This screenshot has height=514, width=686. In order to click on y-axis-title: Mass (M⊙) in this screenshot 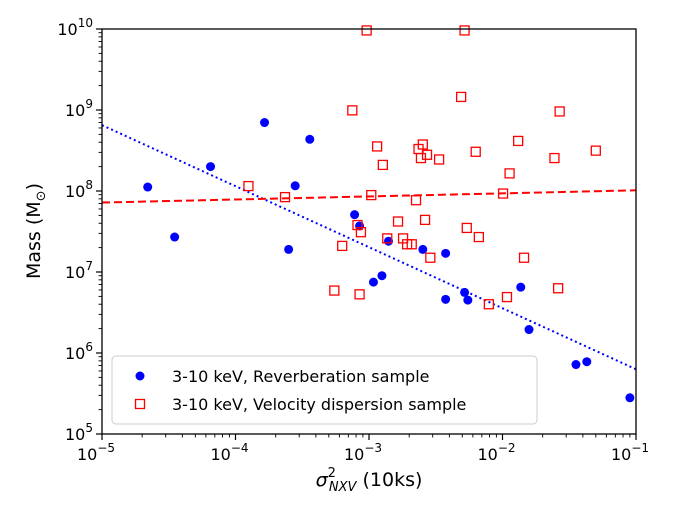, I will do `click(36, 231)`.